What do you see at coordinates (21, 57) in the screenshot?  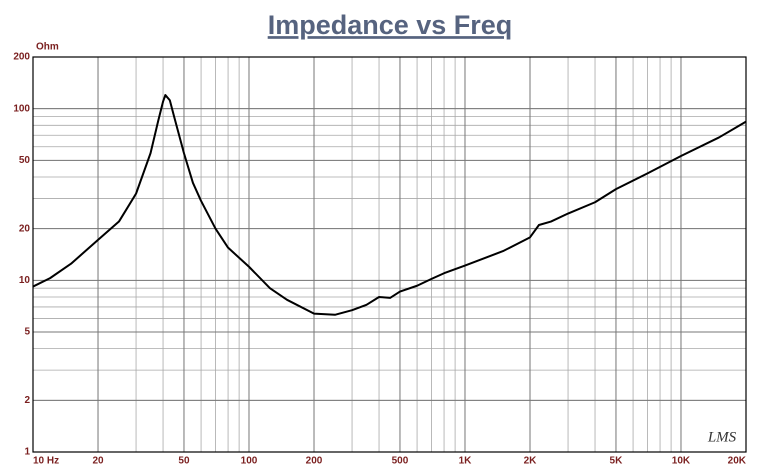 I see `y-tick-label: 200` at bounding box center [21, 57].